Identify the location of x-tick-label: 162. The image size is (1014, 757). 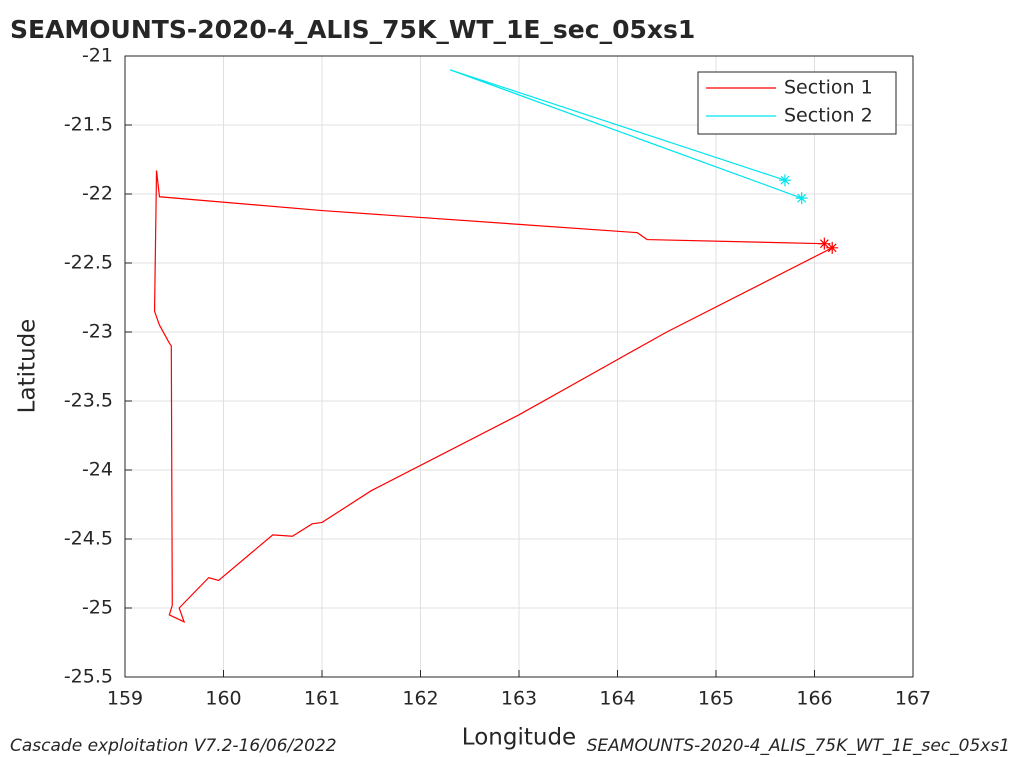
(420, 699).